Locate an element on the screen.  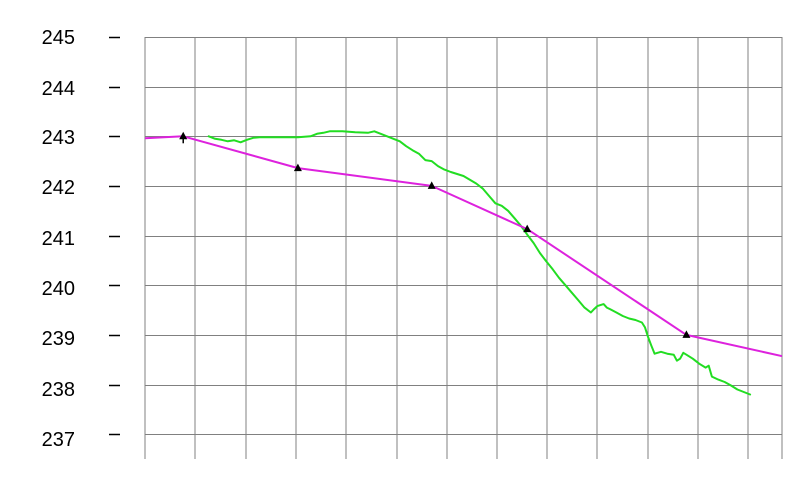
y-tick-label-237: 237 is located at coordinates (58, 440).